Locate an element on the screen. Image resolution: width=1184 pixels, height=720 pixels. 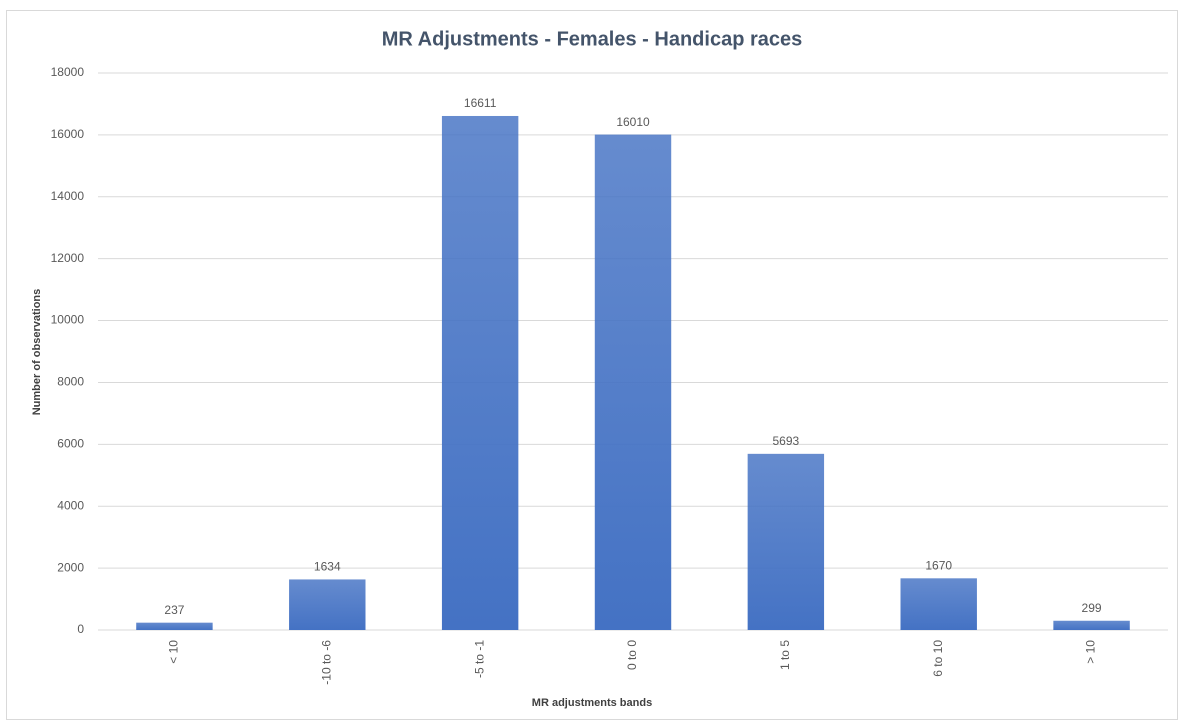
y-axis-title: Number of observations is located at coordinates (37, 352).